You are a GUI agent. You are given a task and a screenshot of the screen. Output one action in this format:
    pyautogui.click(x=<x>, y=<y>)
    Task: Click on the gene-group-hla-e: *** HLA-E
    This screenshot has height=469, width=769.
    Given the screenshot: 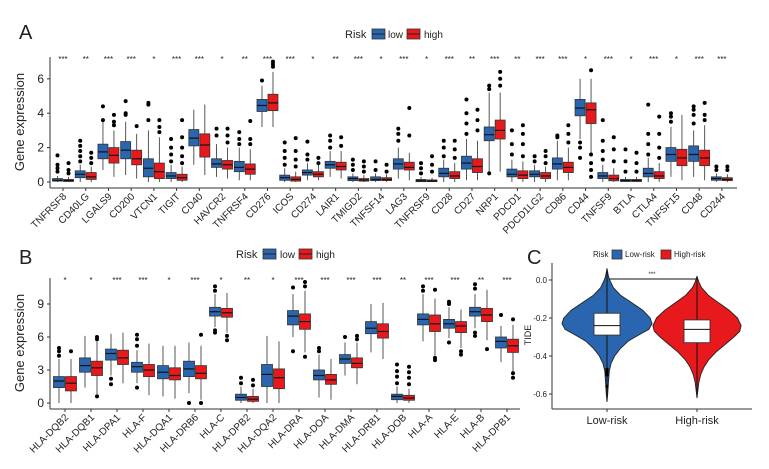 What is the action you would take?
    pyautogui.click(x=450, y=358)
    